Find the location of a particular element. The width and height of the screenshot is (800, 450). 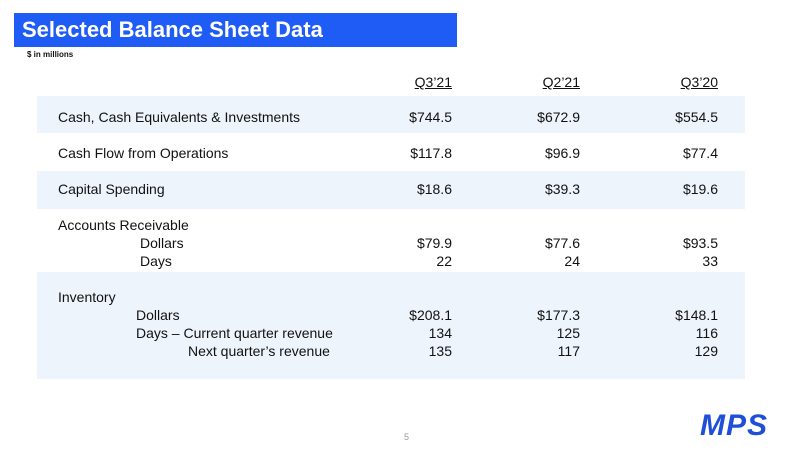

cell: $39.3 is located at coordinates (562, 189).